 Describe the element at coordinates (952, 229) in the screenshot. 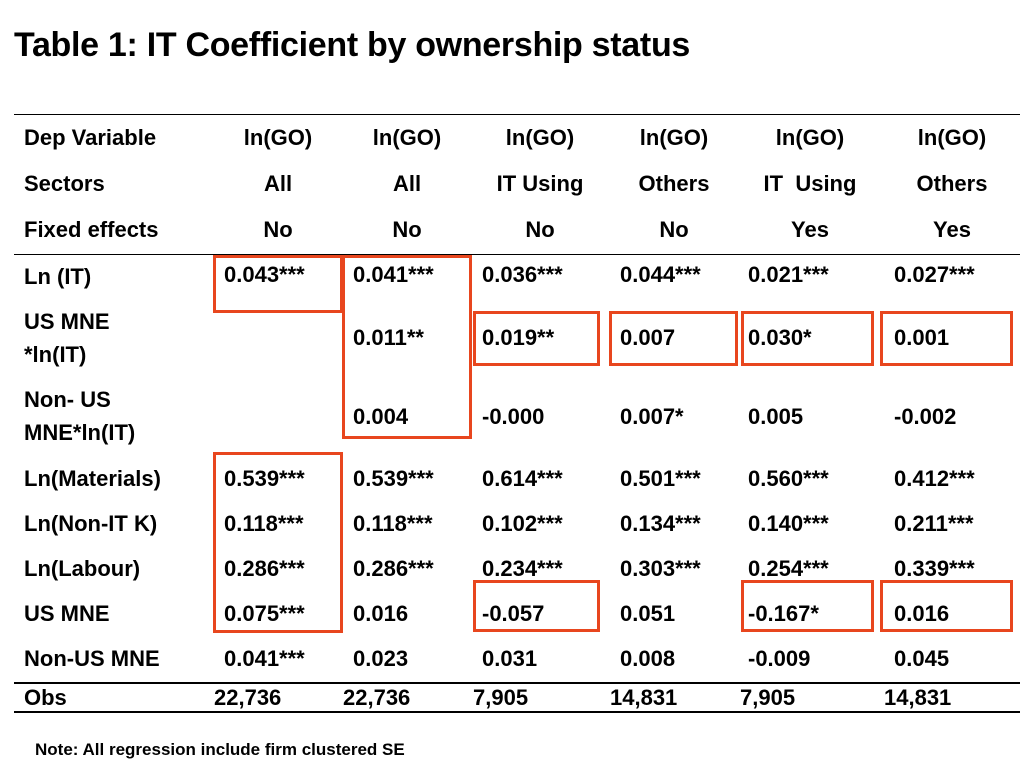

I see `header-fe-col-6: Yes` at that location.